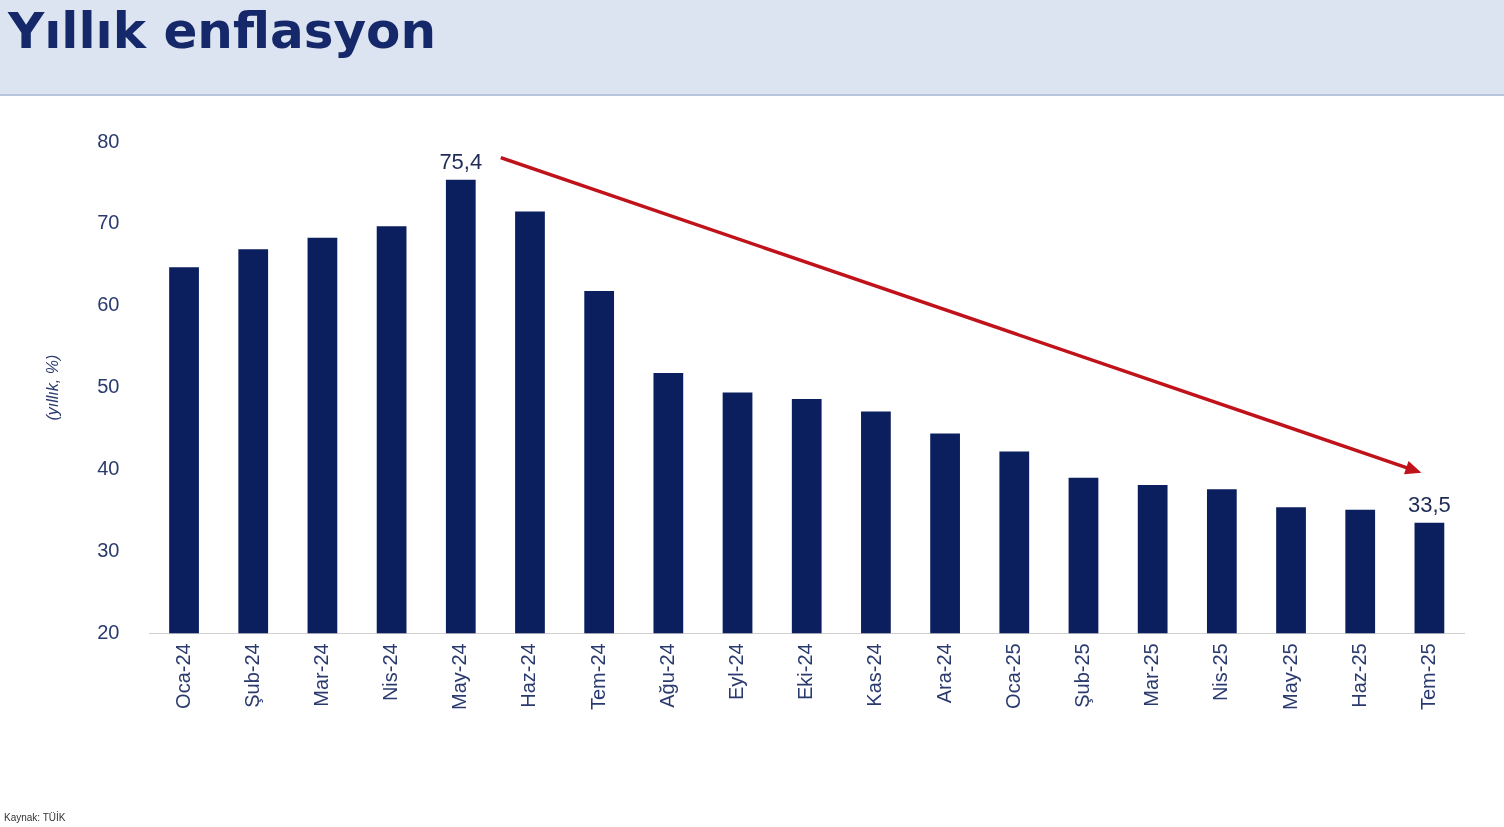 The image size is (1504, 827). I want to click on x-tick-label: Kas-24, so click(874, 675).